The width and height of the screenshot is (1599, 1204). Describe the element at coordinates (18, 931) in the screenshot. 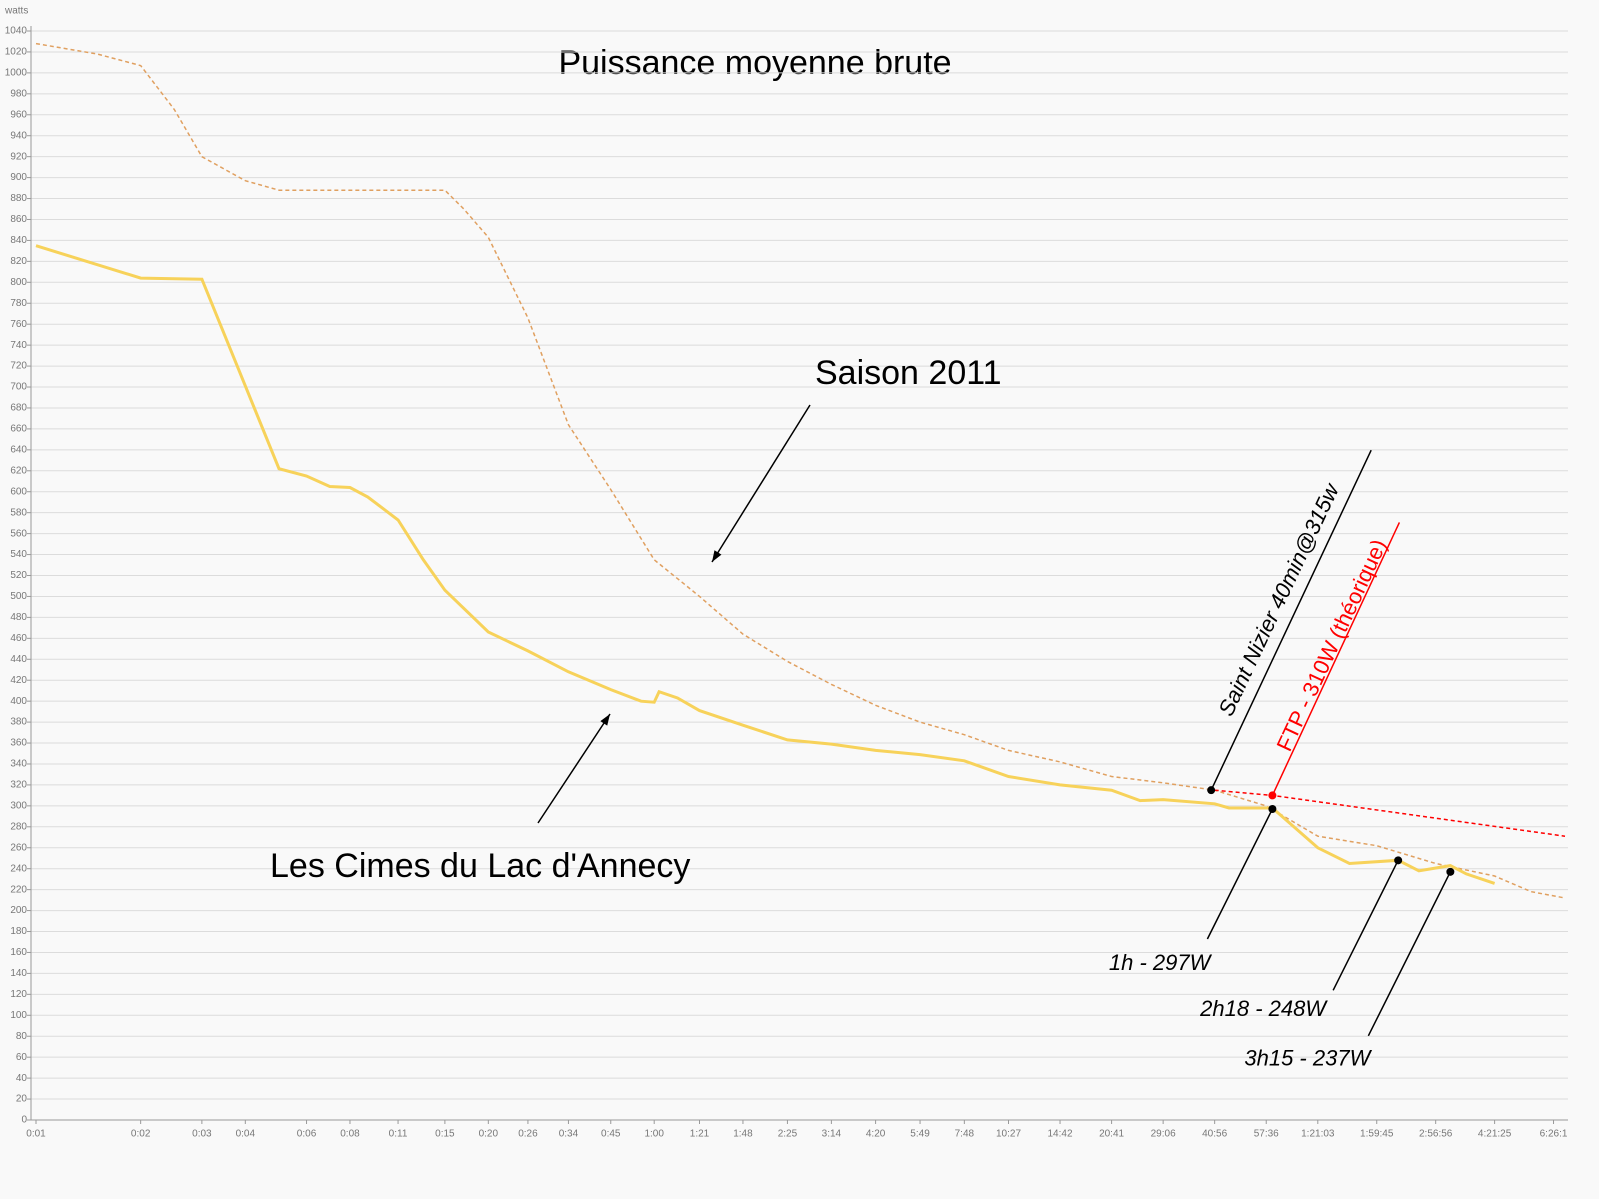

I see `y-tick-label: 180` at that location.